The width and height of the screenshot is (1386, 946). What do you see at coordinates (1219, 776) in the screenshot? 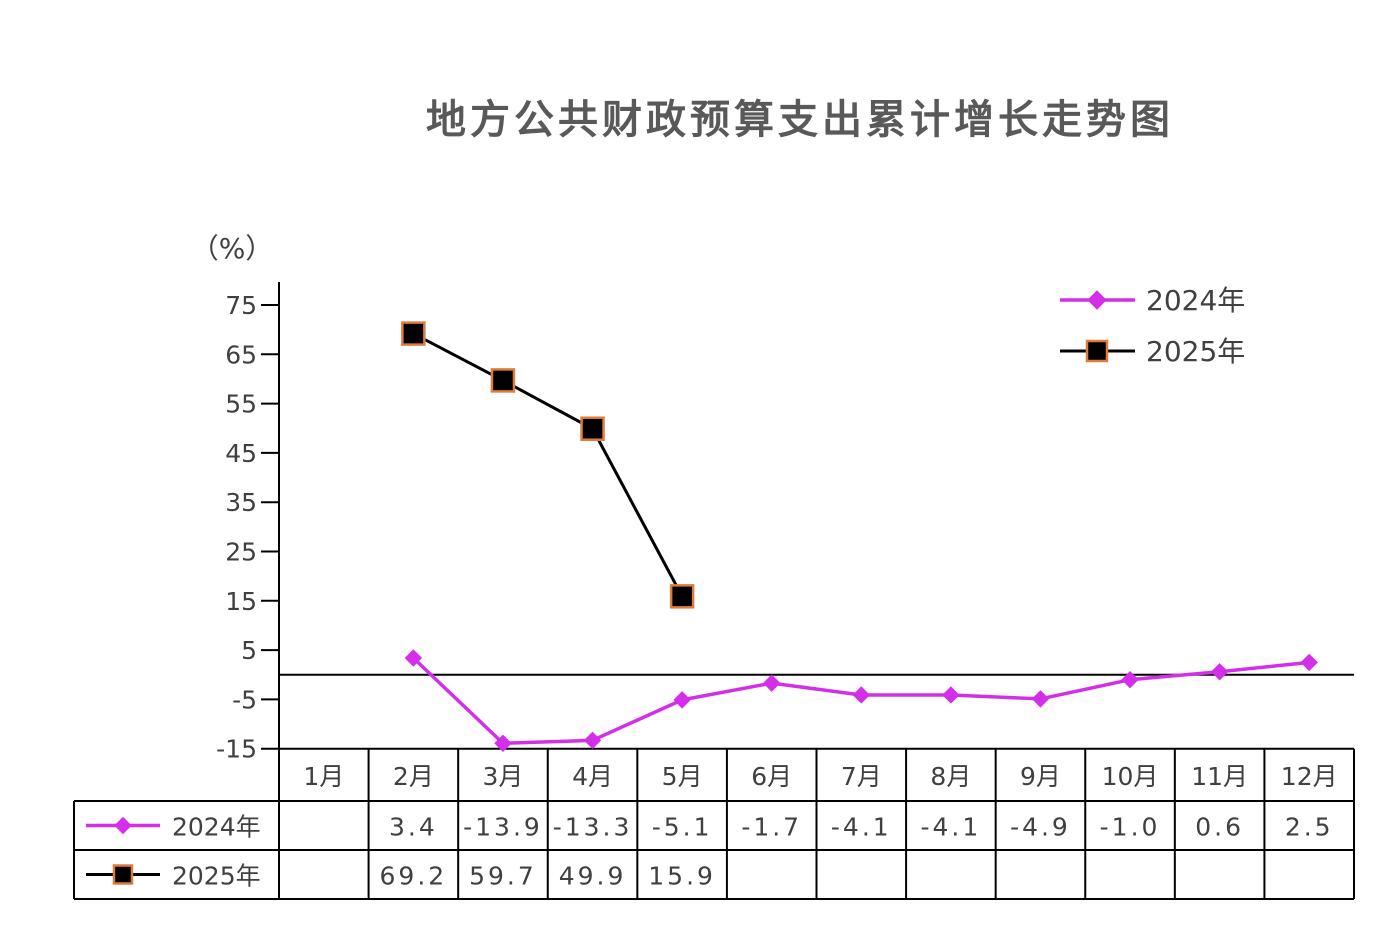
I see `category-label: 11月` at bounding box center [1219, 776].